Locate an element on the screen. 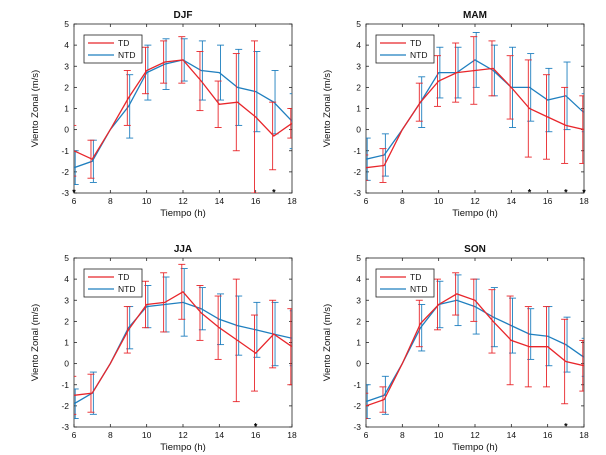 The image size is (606, 455). panel-title: DJF is located at coordinates (183, 15).